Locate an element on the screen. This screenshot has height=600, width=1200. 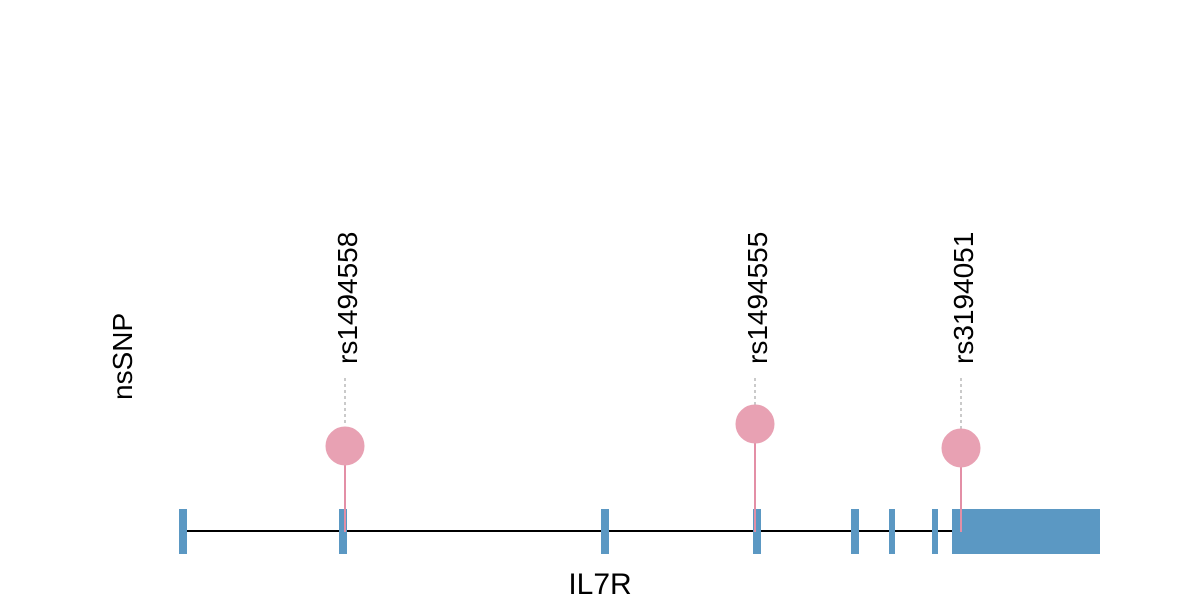
snp-label: rs1494558 is located at coordinates (347, 298).